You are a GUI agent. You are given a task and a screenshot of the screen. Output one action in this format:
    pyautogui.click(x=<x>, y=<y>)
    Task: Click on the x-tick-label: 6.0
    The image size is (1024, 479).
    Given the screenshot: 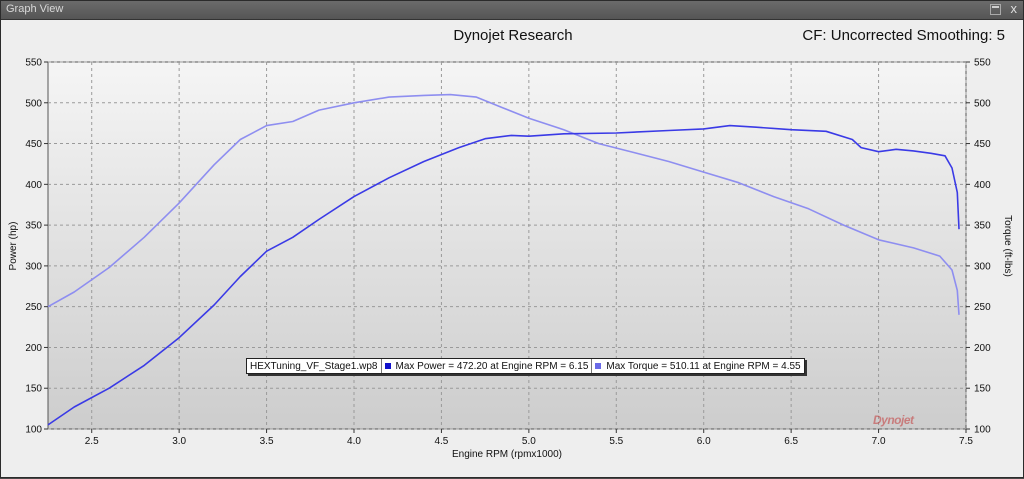 What is the action you would take?
    pyautogui.click(x=704, y=441)
    